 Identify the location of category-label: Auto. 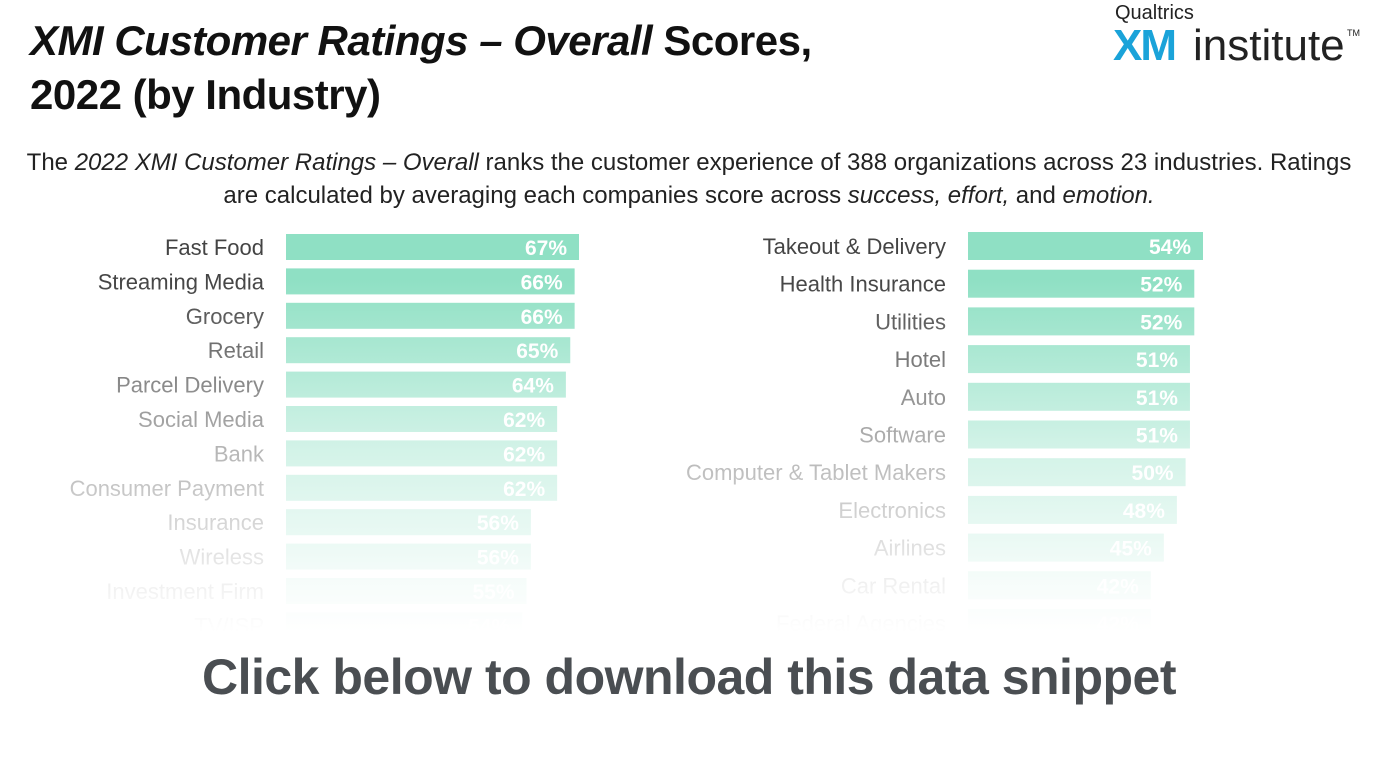
(923, 397).